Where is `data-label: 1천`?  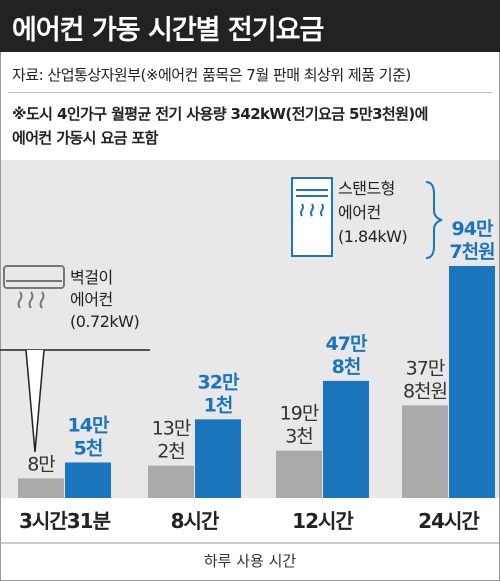
data-label: 1천 is located at coordinates (218, 405).